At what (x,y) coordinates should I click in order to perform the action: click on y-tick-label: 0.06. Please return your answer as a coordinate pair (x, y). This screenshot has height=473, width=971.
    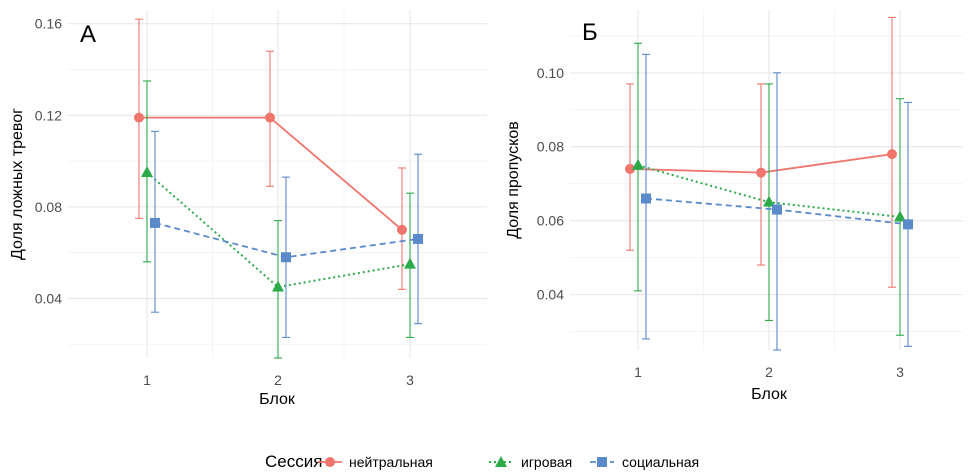
    Looking at the image, I should click on (550, 221).